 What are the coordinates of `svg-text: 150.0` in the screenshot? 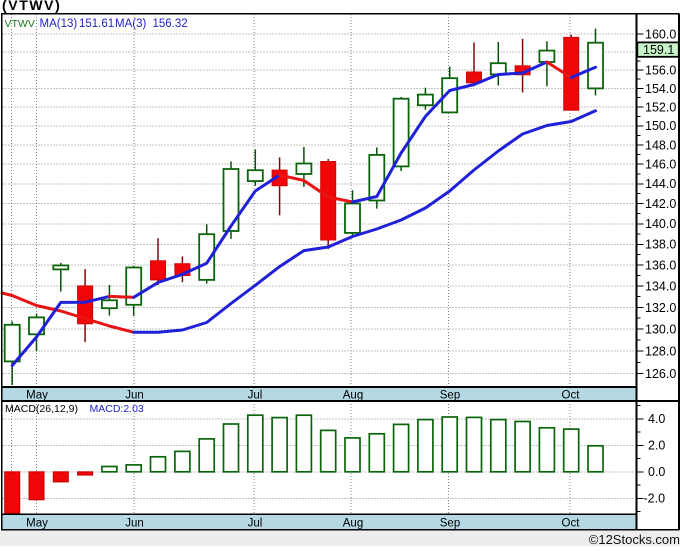 It's located at (660, 126).